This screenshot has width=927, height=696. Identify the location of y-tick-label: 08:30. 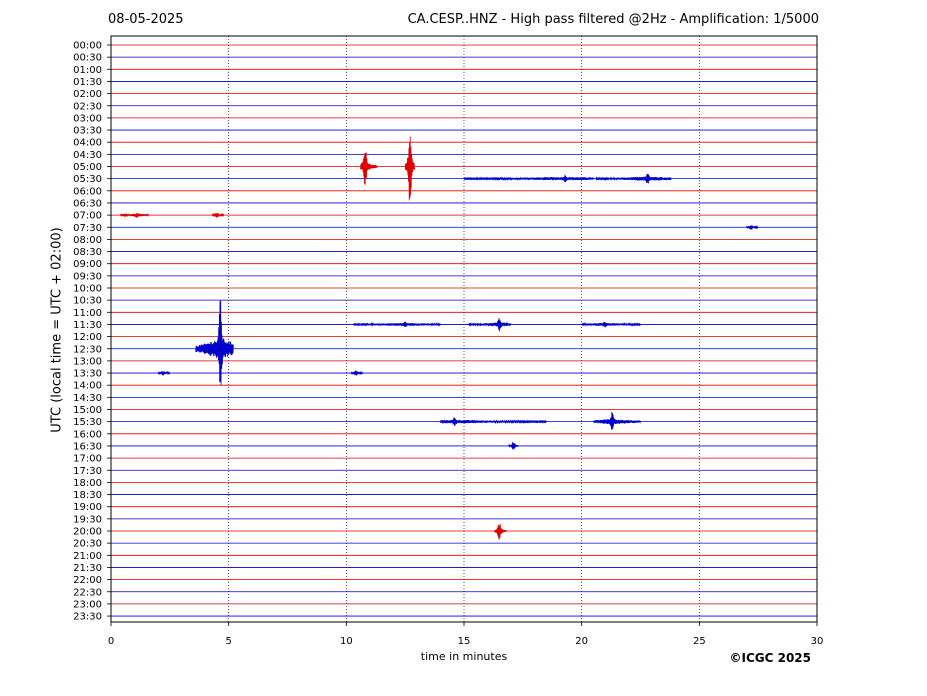
(87, 252).